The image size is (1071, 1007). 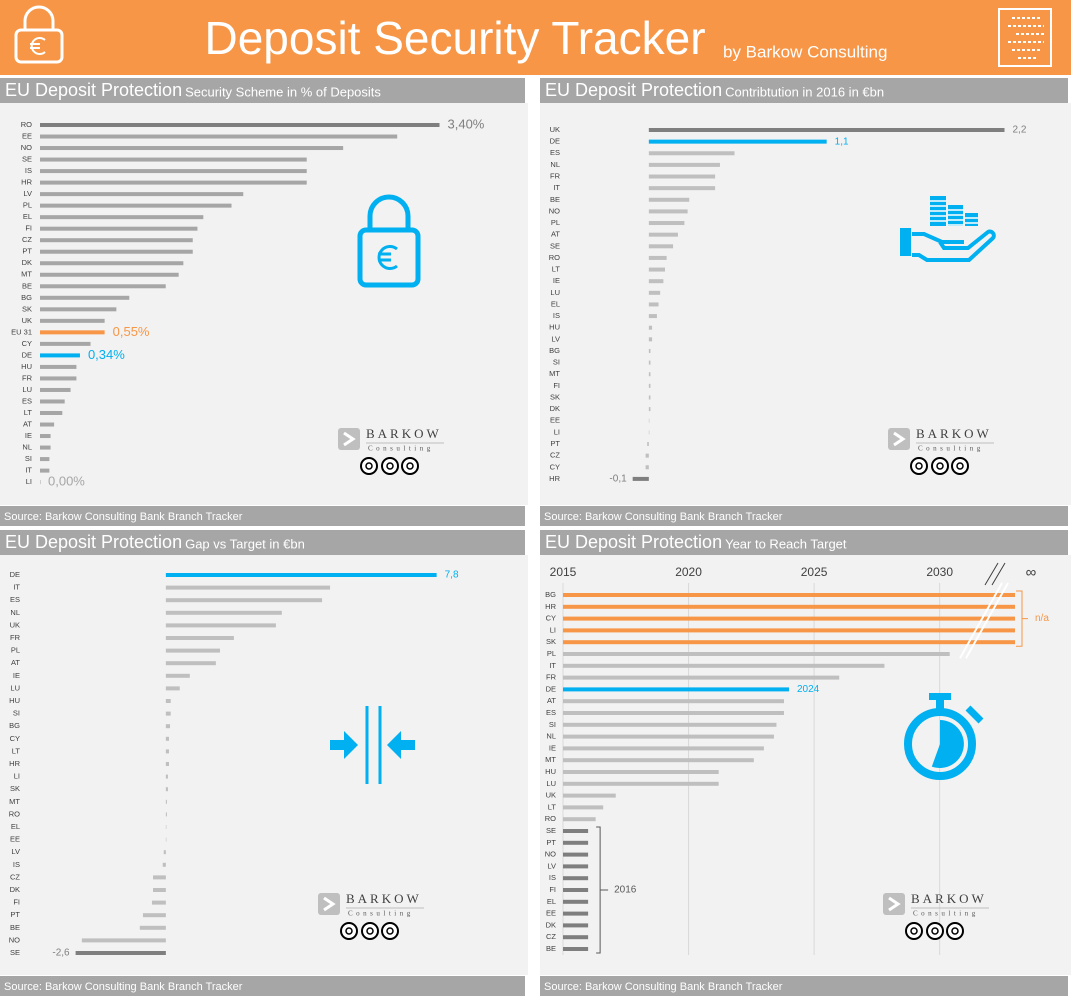 I want to click on page-title: Deposit Security Tracker, so click(x=454, y=38).